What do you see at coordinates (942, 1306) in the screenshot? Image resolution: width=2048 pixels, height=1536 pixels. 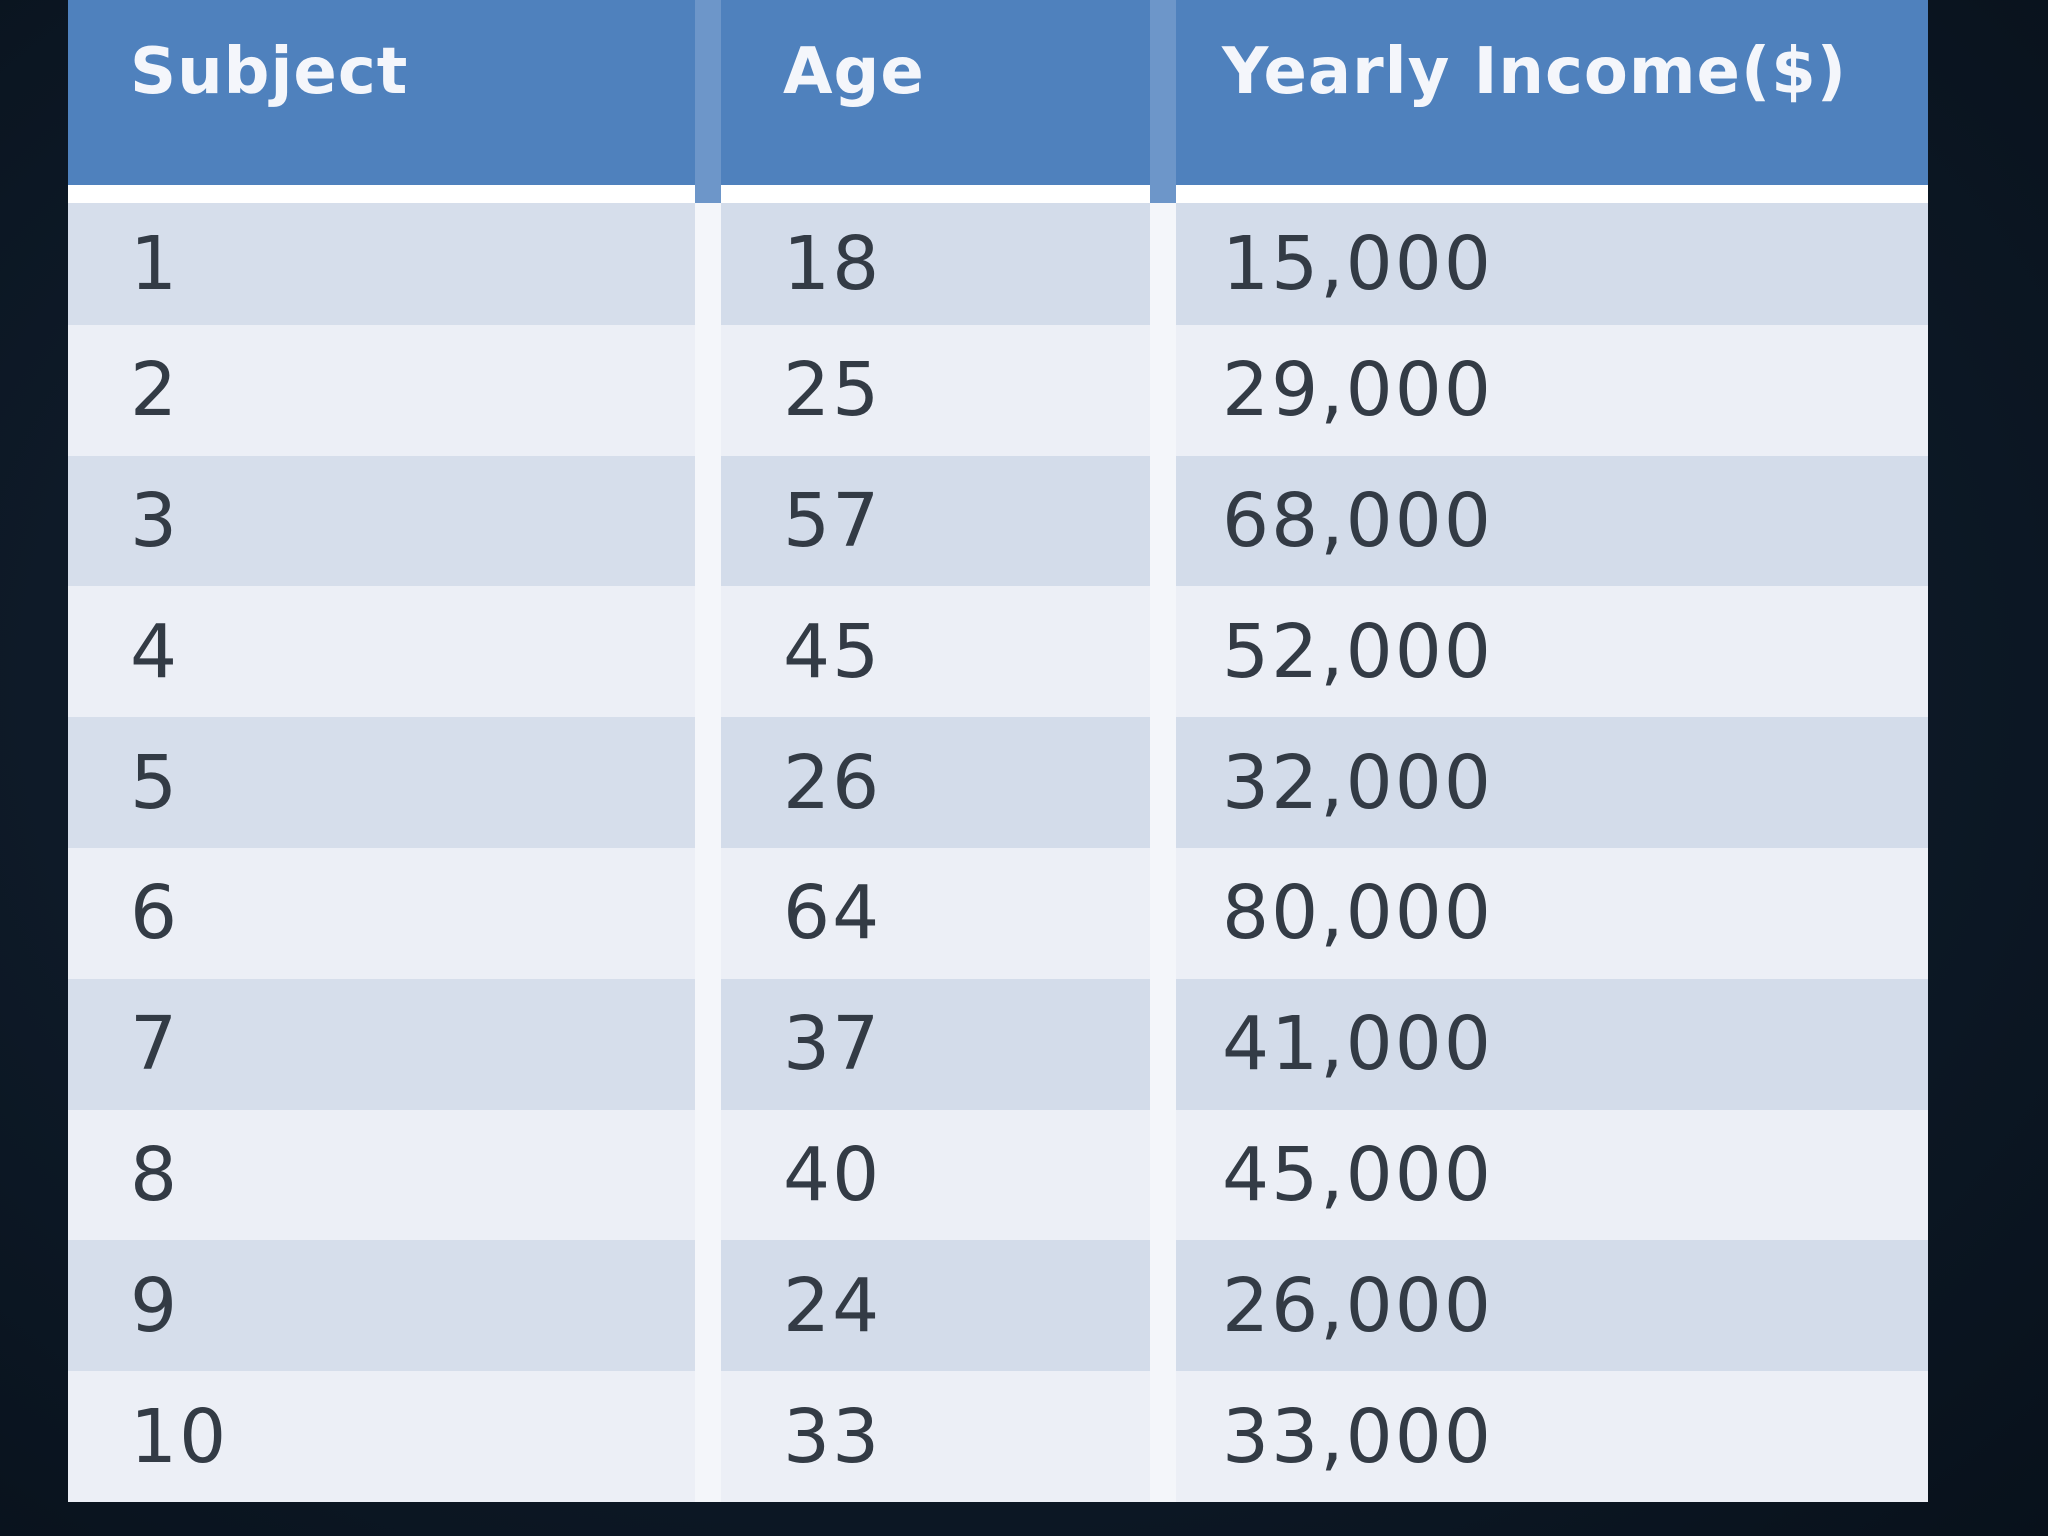 I see `cell-age: 24` at bounding box center [942, 1306].